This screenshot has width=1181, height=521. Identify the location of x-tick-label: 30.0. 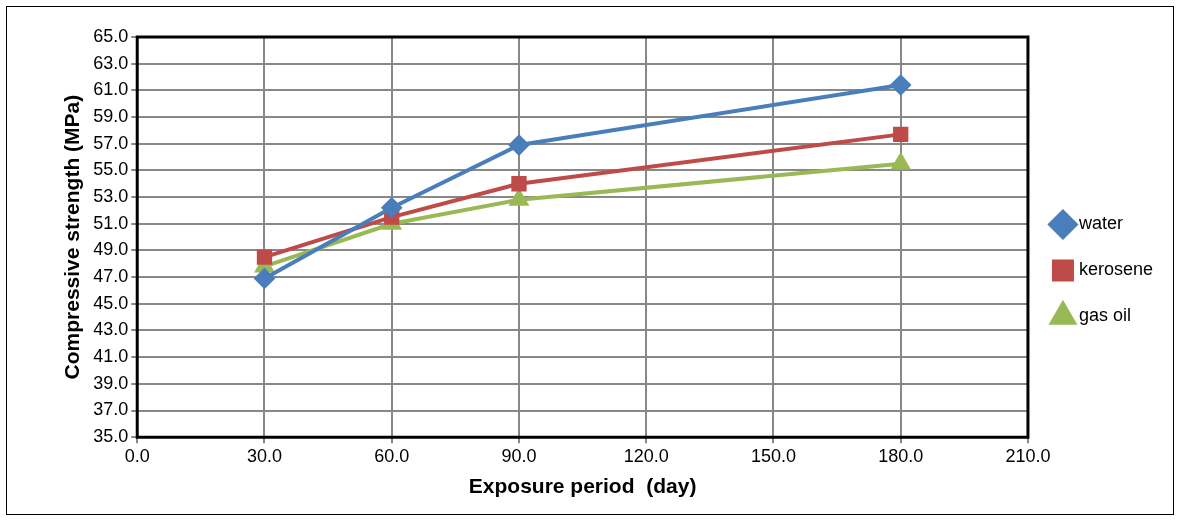
(264, 455).